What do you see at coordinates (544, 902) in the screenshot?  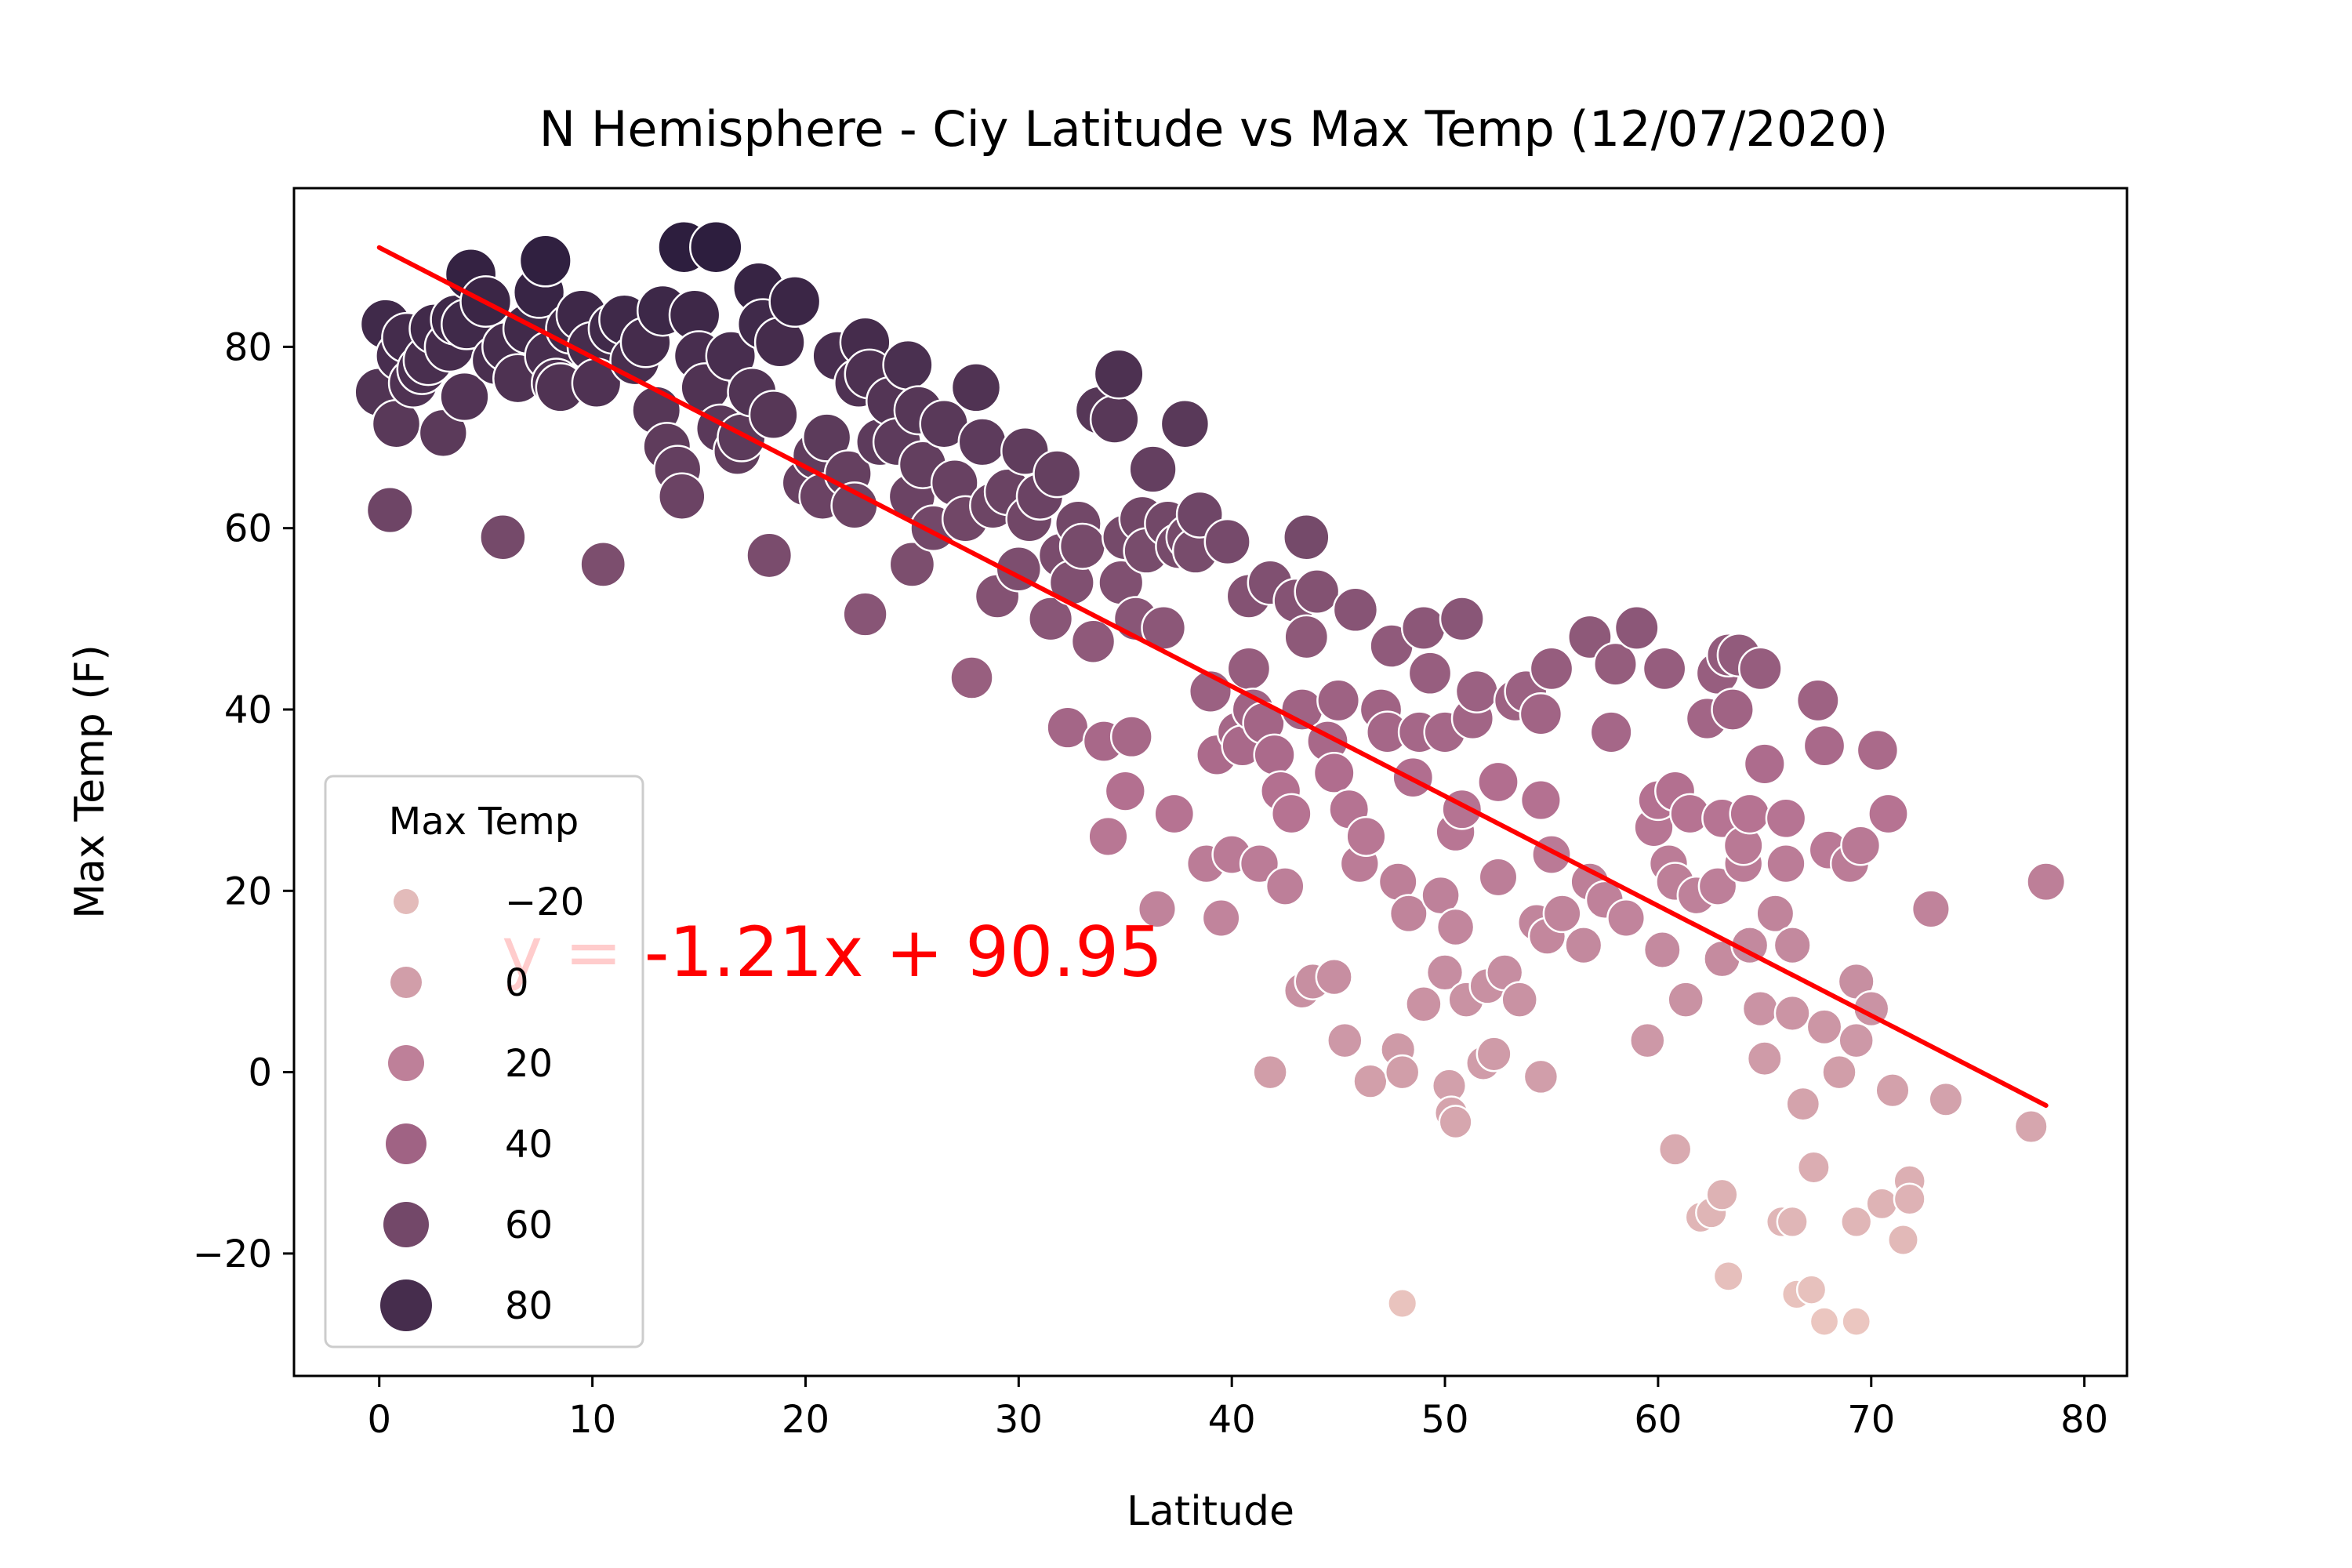 I see `legend-label: −20` at bounding box center [544, 902].